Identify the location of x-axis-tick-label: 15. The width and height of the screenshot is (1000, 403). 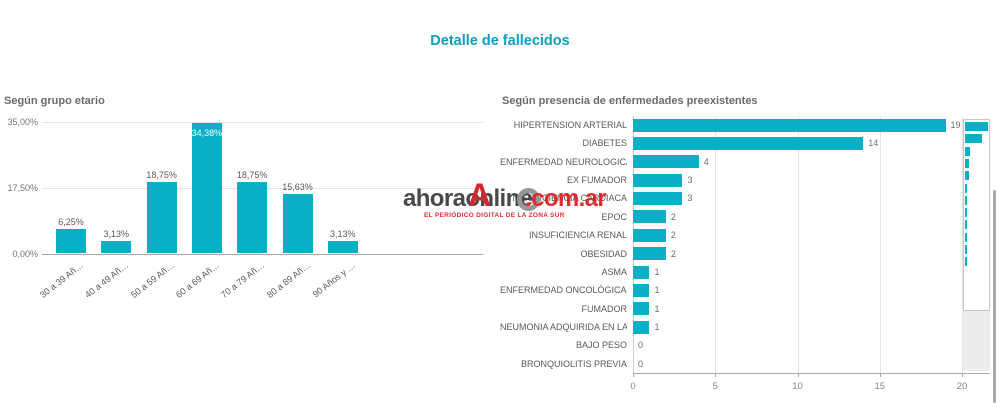
(880, 386).